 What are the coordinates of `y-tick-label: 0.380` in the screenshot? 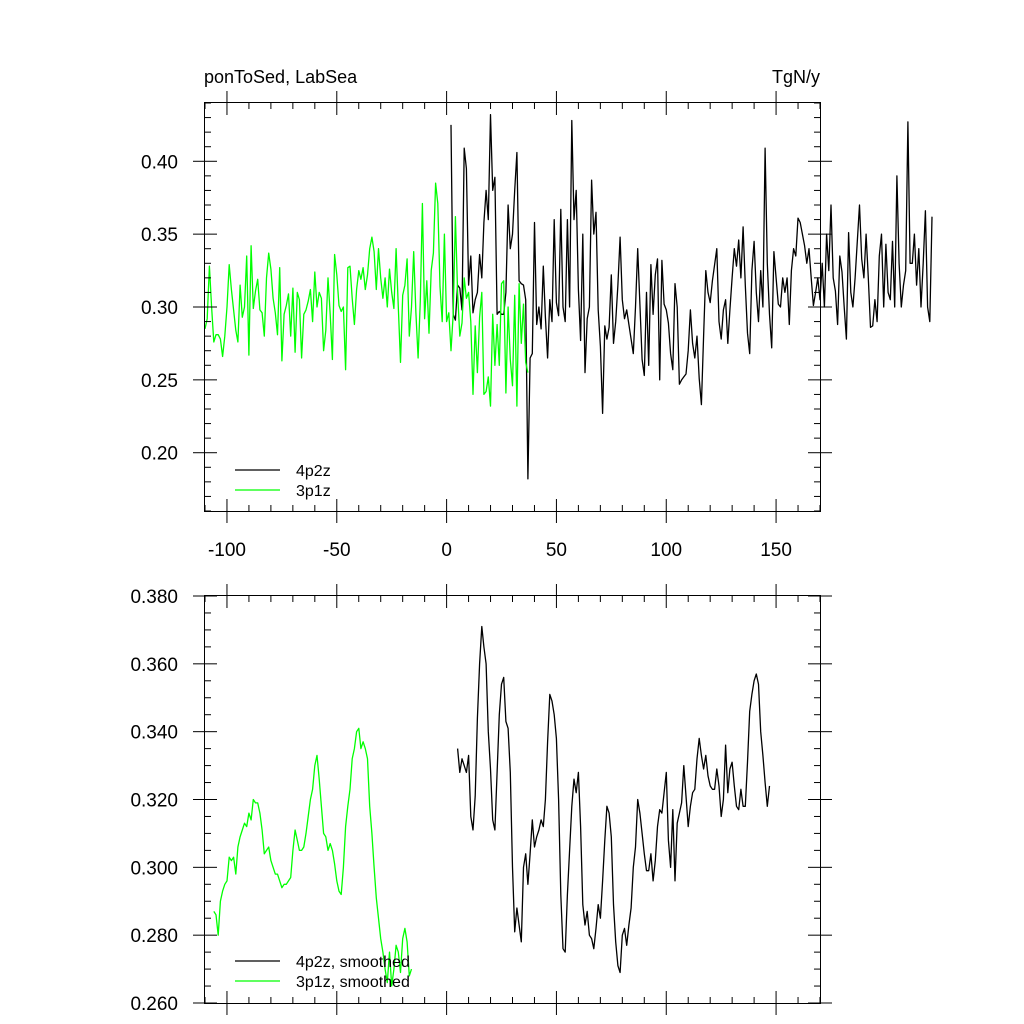 It's located at (154, 597).